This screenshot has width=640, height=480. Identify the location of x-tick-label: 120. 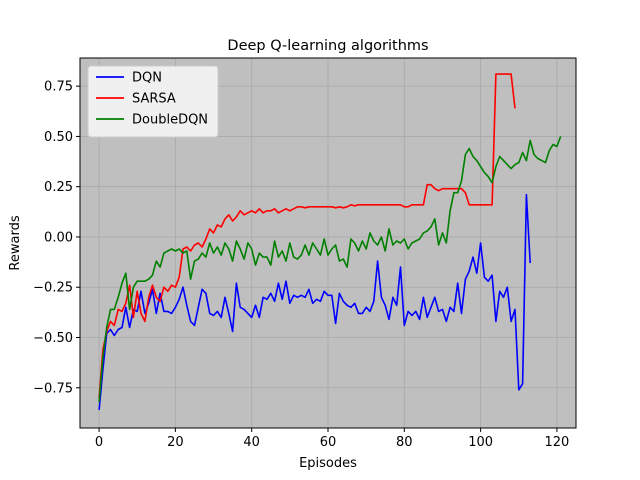
(557, 442).